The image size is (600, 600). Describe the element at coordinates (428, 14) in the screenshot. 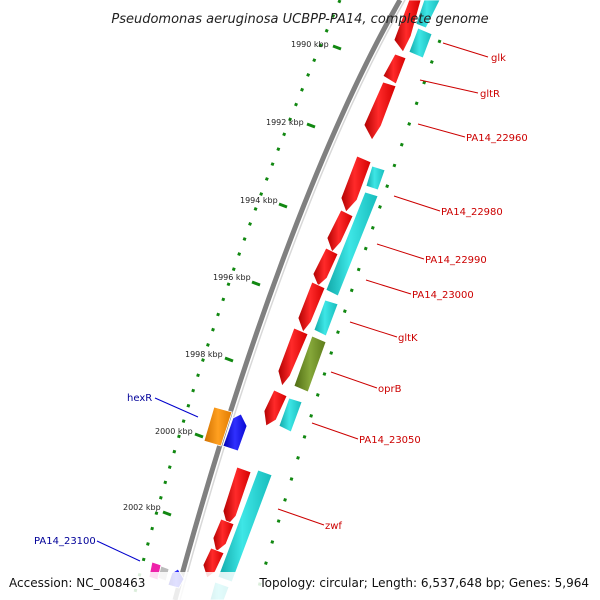

I see `gene-feature-cyan-glk` at that location.